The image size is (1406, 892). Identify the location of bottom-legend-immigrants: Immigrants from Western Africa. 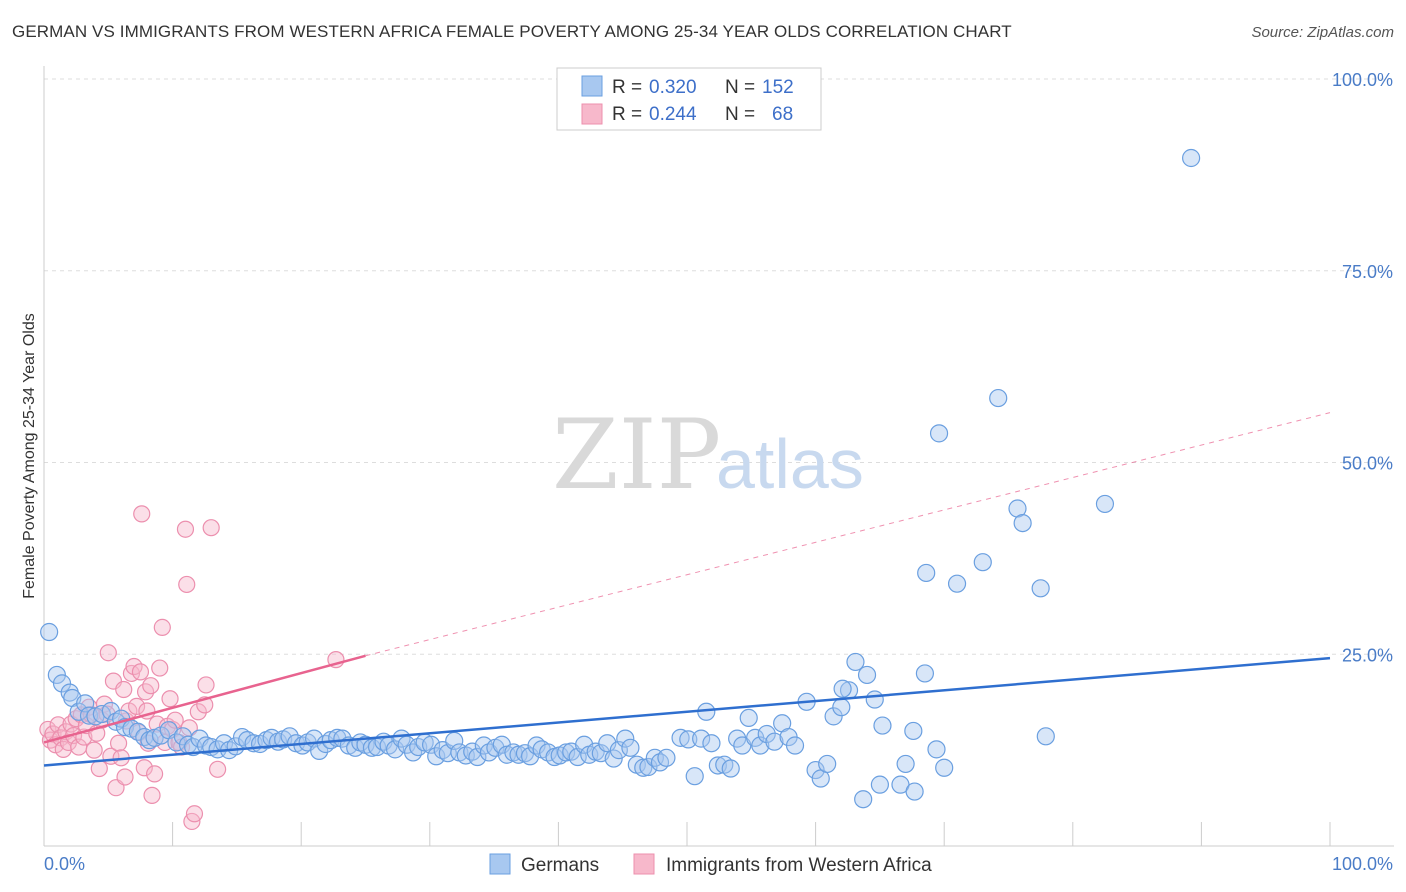
(799, 865).